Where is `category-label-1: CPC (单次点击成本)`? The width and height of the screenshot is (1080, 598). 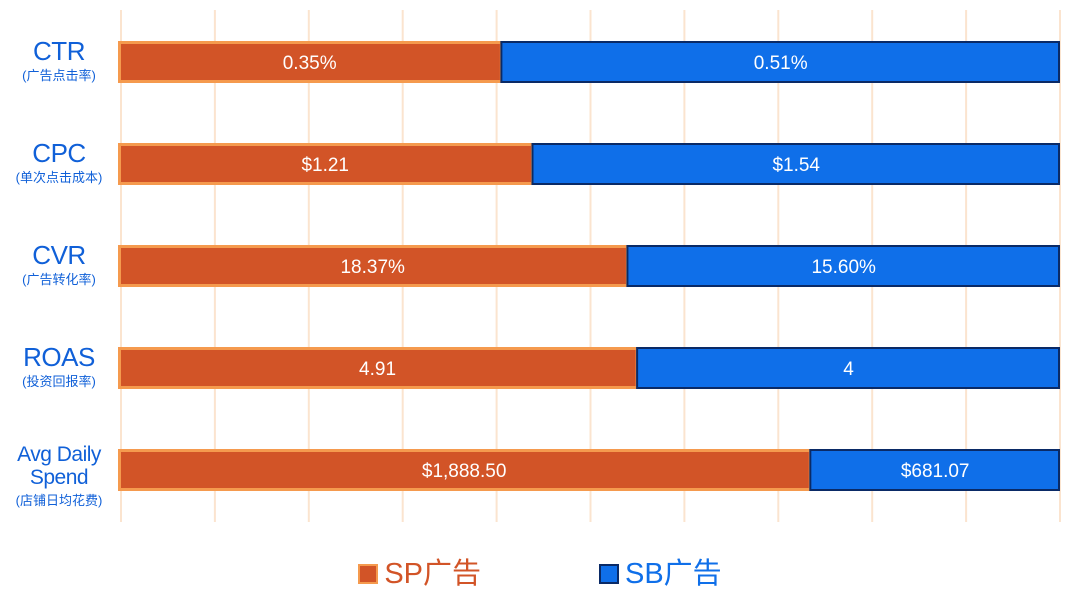 category-label-1: CPC (单次点击成本) is located at coordinates (59, 163).